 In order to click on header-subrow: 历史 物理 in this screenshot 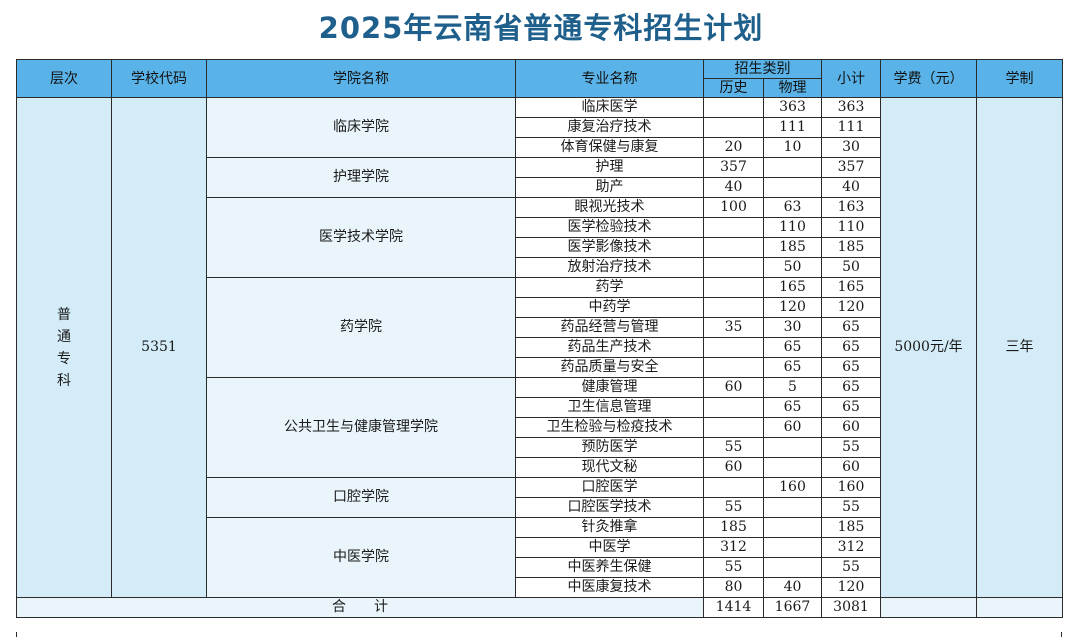, I will do `click(540, 88)`.